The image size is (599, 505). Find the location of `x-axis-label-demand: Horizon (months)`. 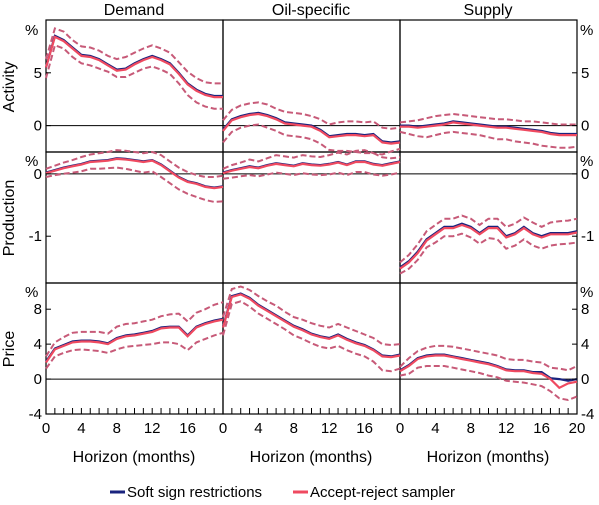

x-axis-label-demand: Horizon (months) is located at coordinates (134, 457).